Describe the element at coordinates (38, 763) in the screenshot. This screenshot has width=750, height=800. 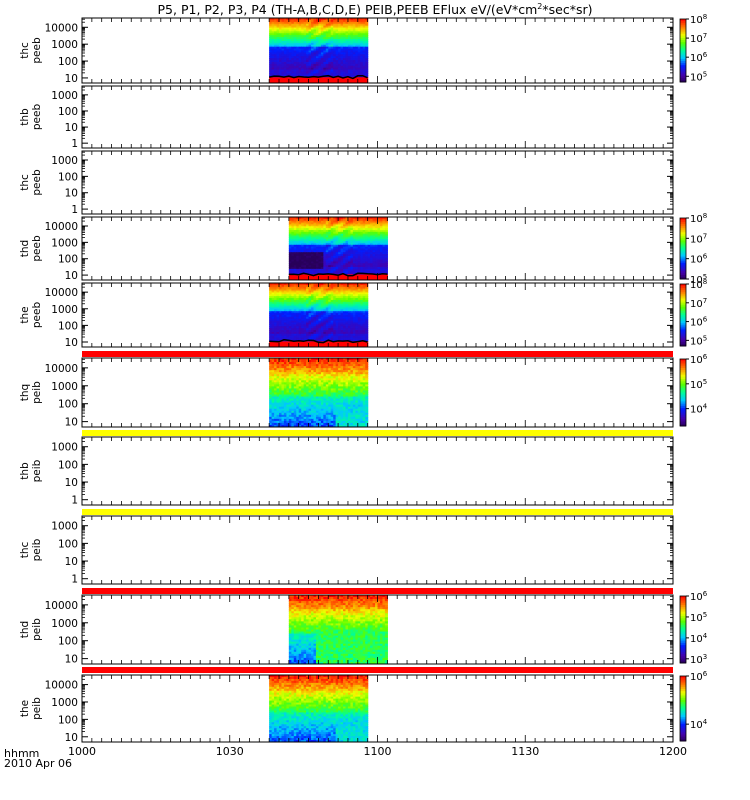
I see `date-label: 2010 Apr 06` at that location.